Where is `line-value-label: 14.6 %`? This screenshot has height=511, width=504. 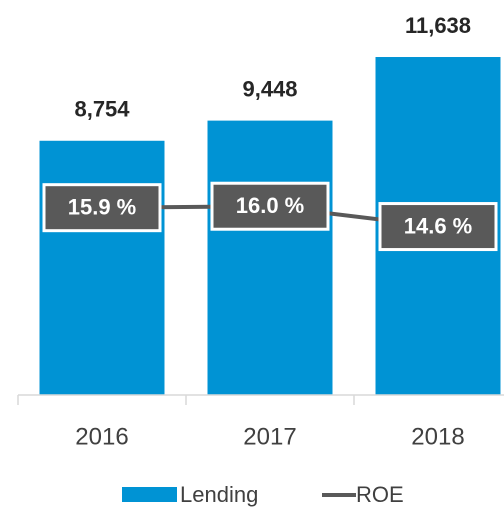
line-value-label: 14.6 % is located at coordinates (438, 225).